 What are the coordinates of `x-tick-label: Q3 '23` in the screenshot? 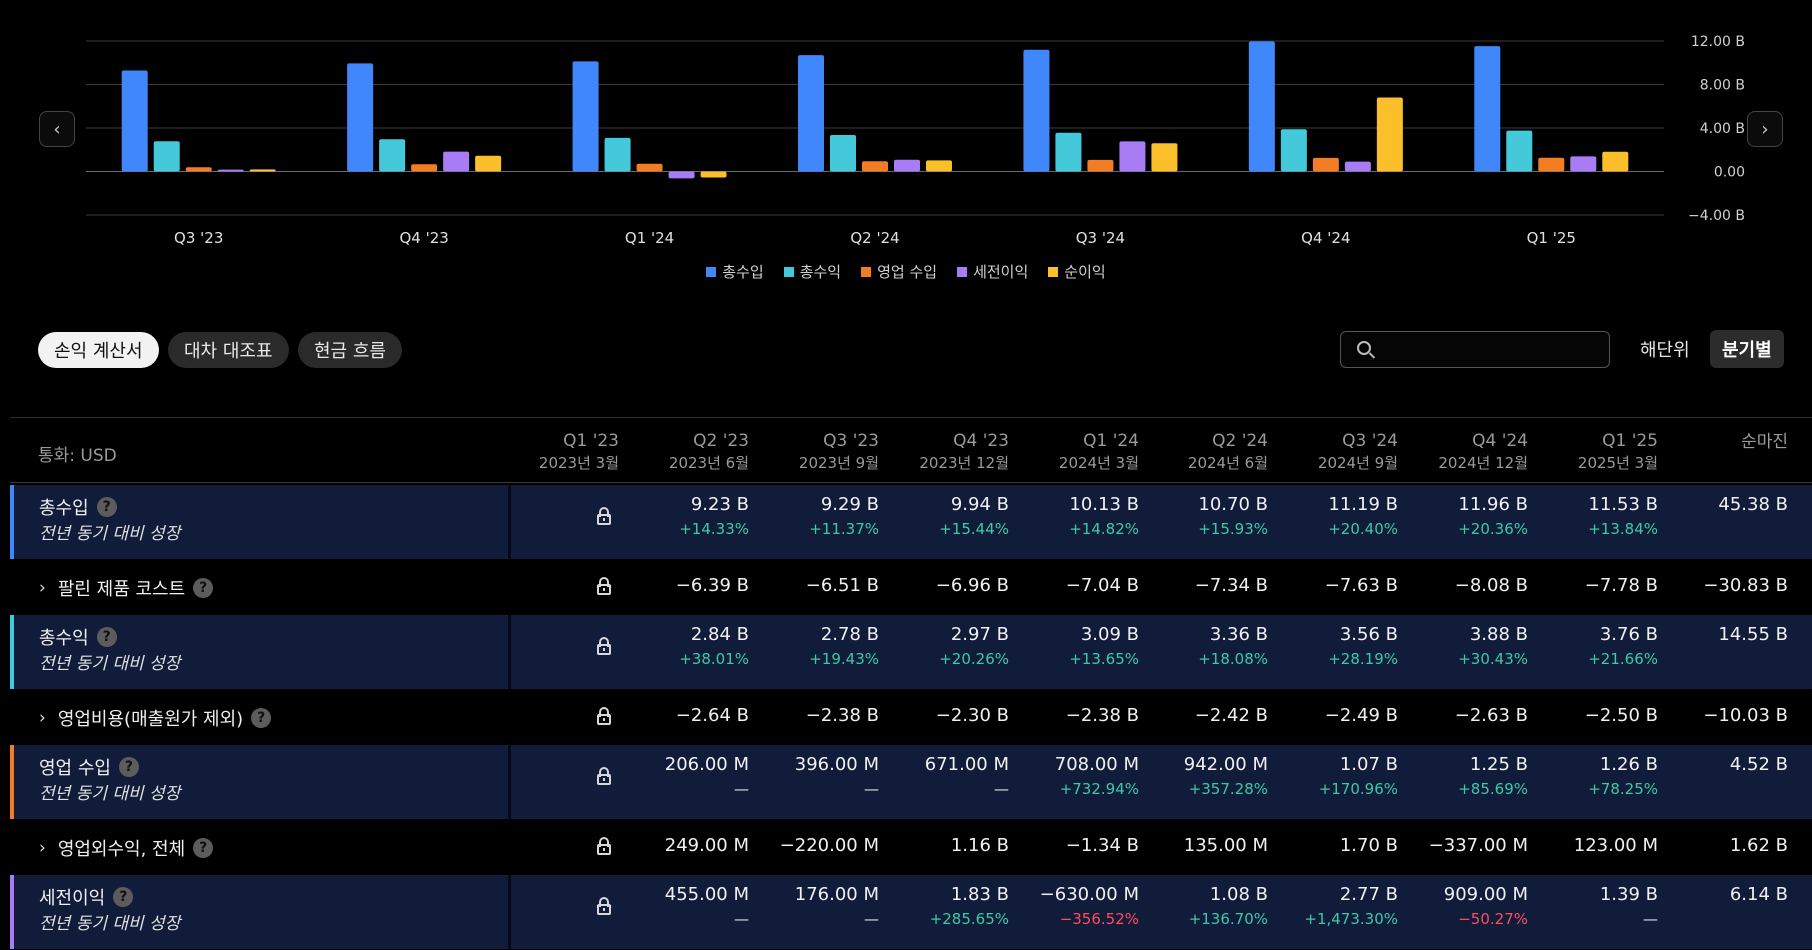 It's located at (198, 238).